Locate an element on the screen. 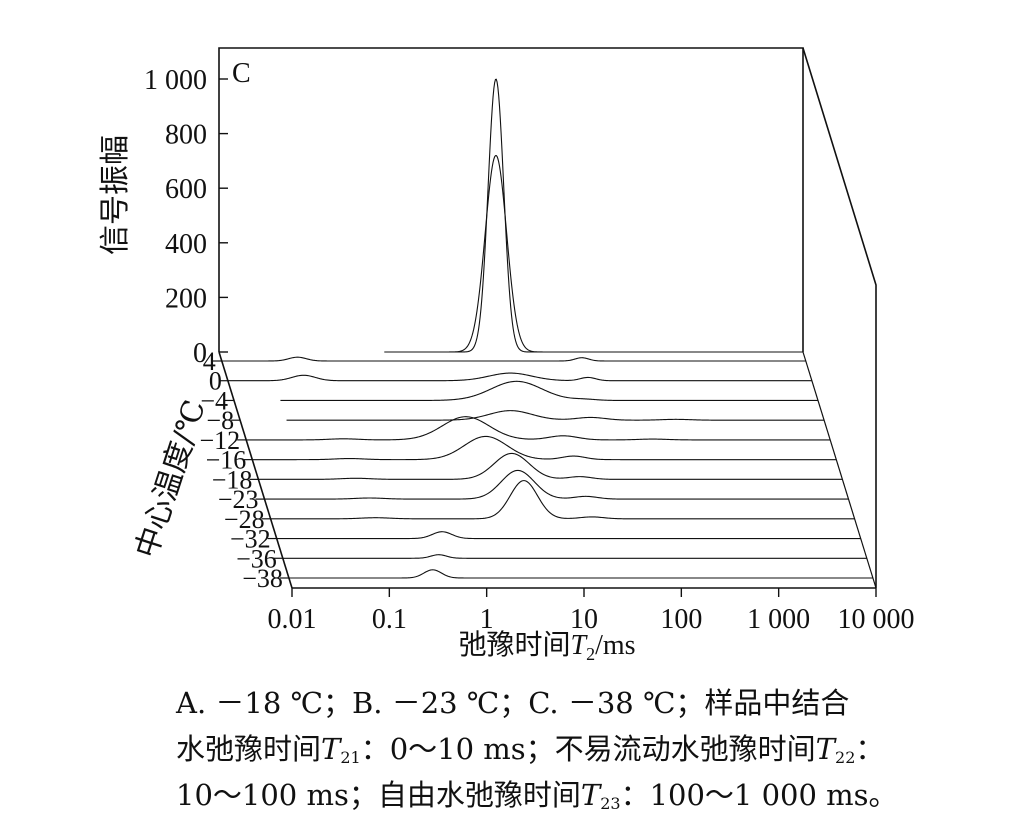 The height and width of the screenshot is (821, 1034). y-tick-label: 1 000 is located at coordinates (175, 80).